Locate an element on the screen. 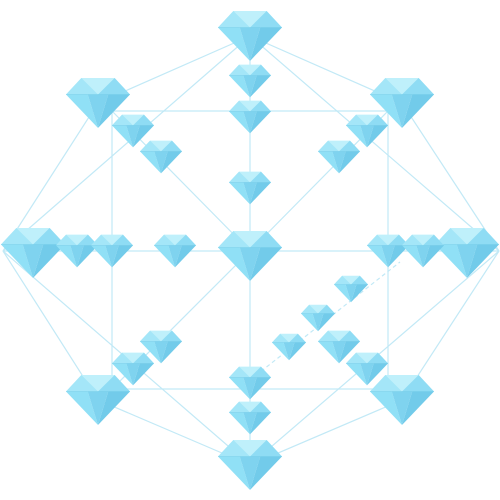 The image size is (500, 500). frame-edge-dashed is located at coordinates (325, 321).